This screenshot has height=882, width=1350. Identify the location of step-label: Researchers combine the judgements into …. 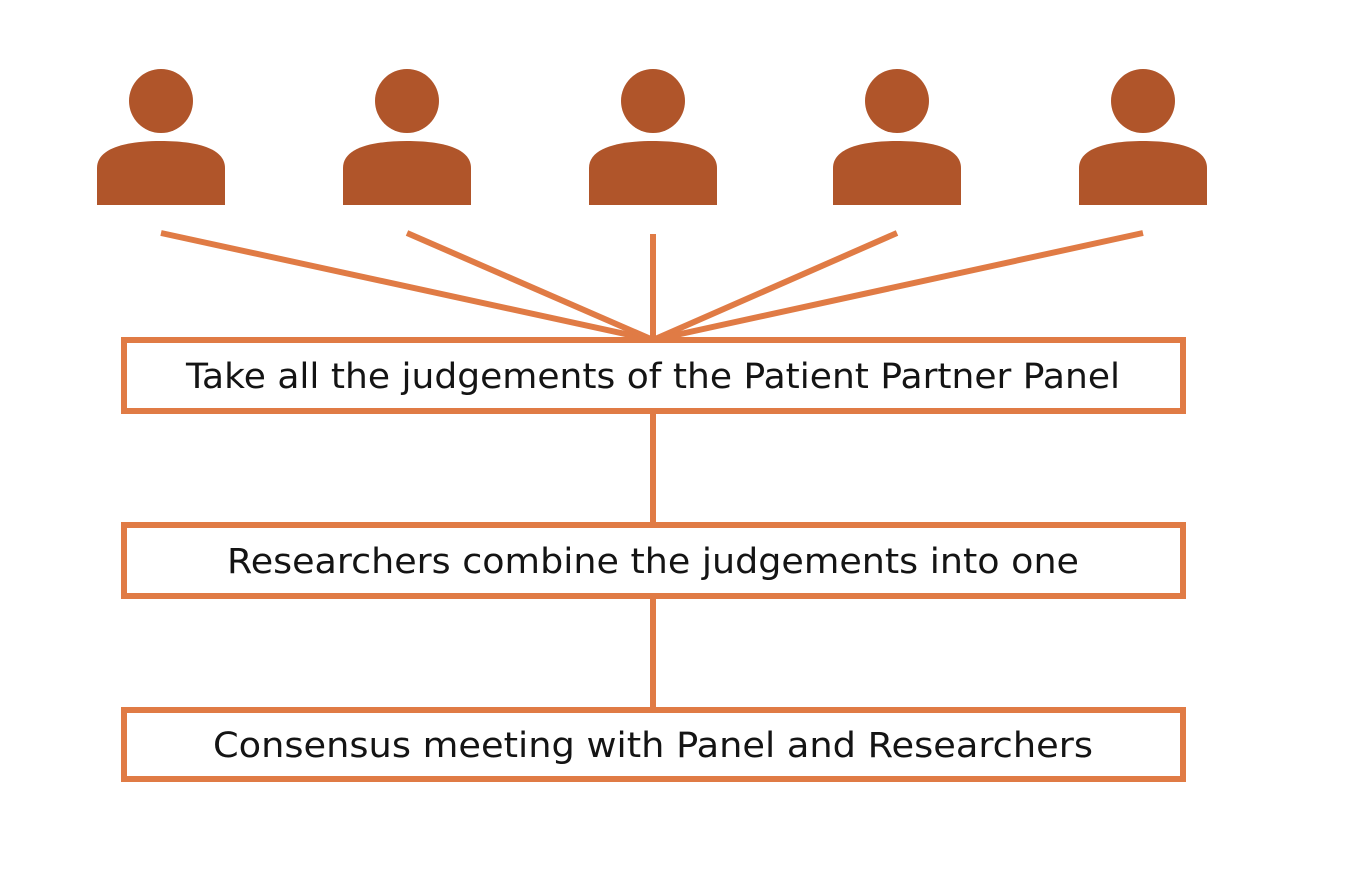
(653, 562).